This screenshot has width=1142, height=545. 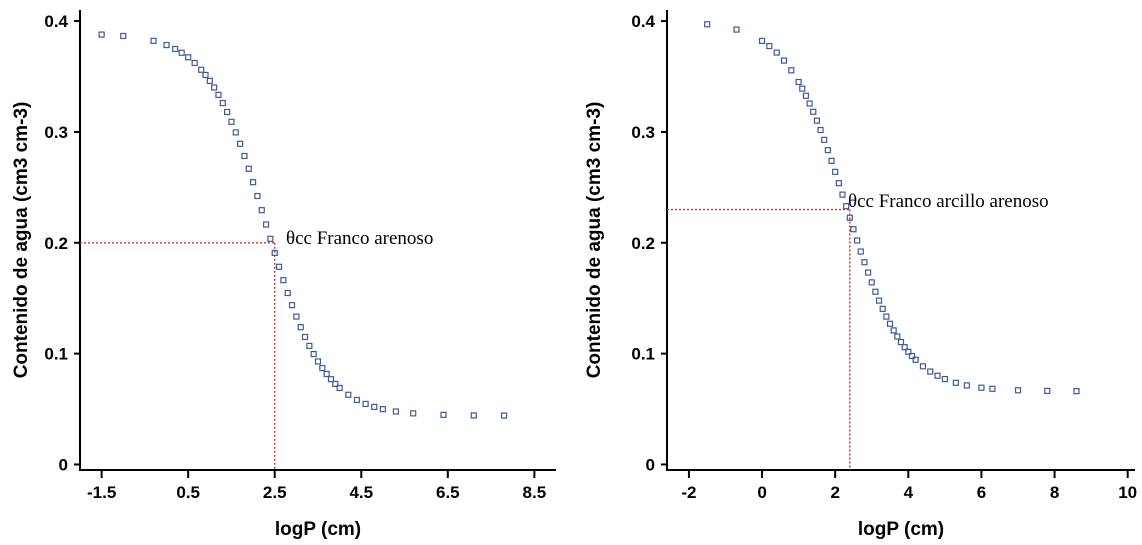 What do you see at coordinates (56, 21) in the screenshot?
I see `y-tick-label: 0.4` at bounding box center [56, 21].